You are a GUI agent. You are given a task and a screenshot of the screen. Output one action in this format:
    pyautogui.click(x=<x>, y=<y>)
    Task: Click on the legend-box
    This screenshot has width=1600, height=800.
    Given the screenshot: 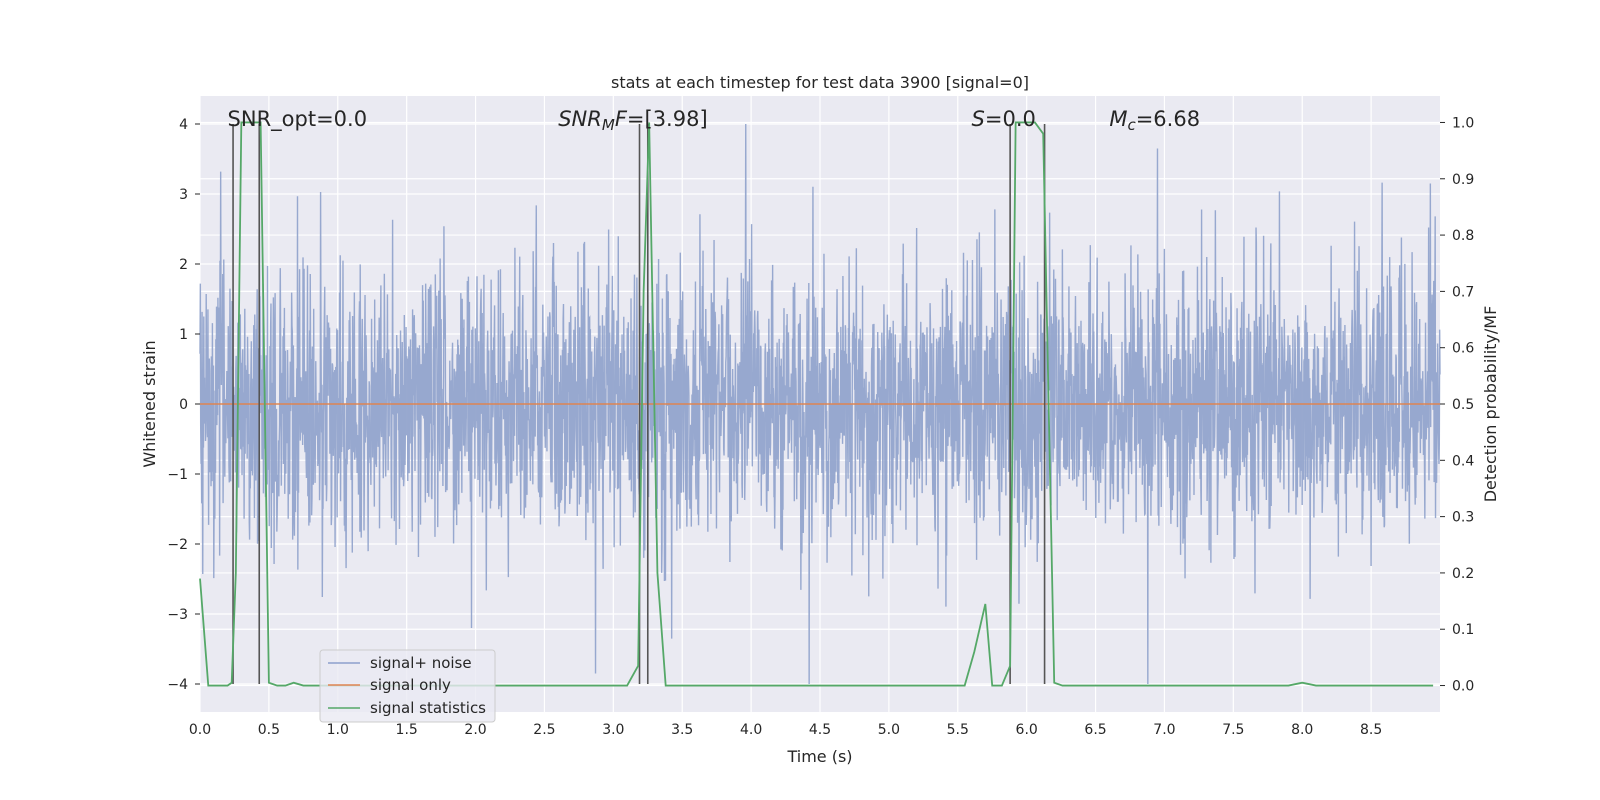 What is the action you would take?
    pyautogui.click(x=407, y=686)
    